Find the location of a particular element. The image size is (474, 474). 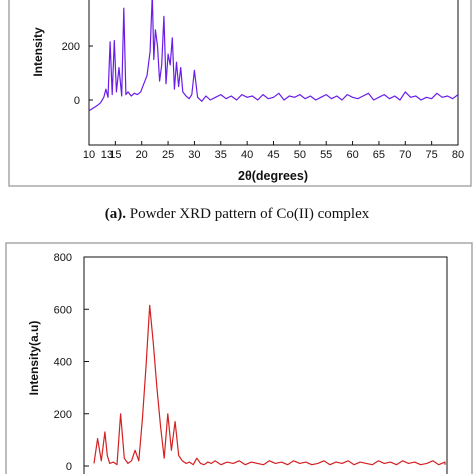

chart-a-x-tick-label: 45 is located at coordinates (273, 155).